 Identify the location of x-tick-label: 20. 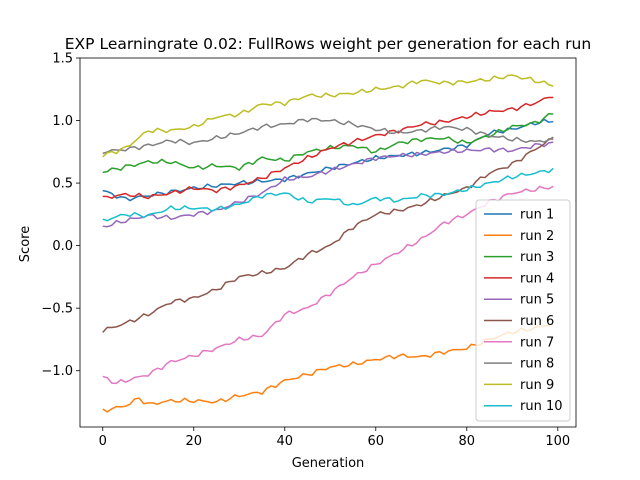
(193, 441).